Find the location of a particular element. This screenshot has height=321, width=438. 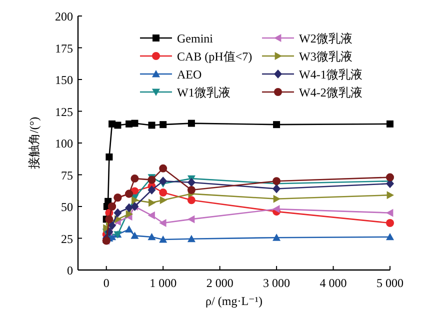

y-tick-label: 125 is located at coordinates (64, 111).